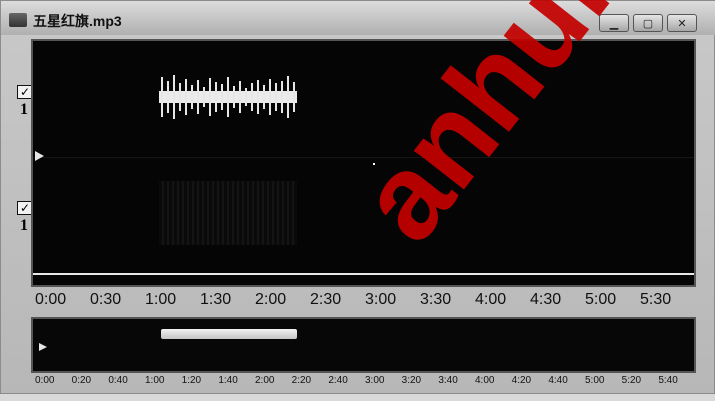  Describe the element at coordinates (381, 299) in the screenshot. I see `time-tick: 3:00` at that location.